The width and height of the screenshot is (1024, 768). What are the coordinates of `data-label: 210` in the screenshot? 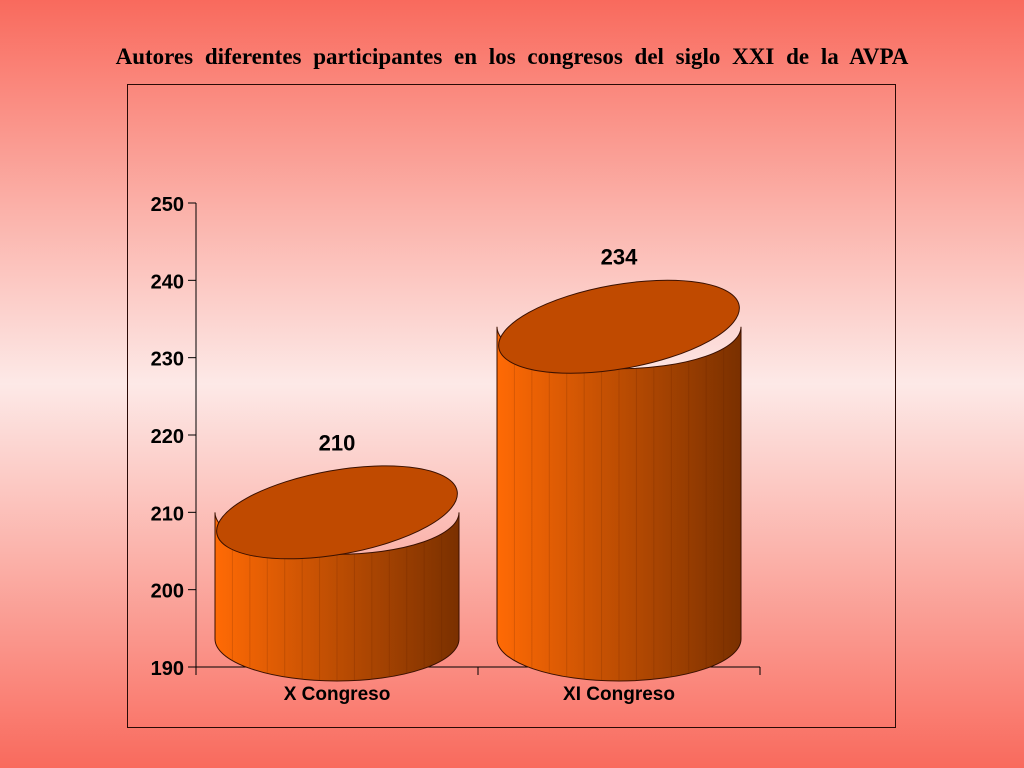 It's located at (337, 442).